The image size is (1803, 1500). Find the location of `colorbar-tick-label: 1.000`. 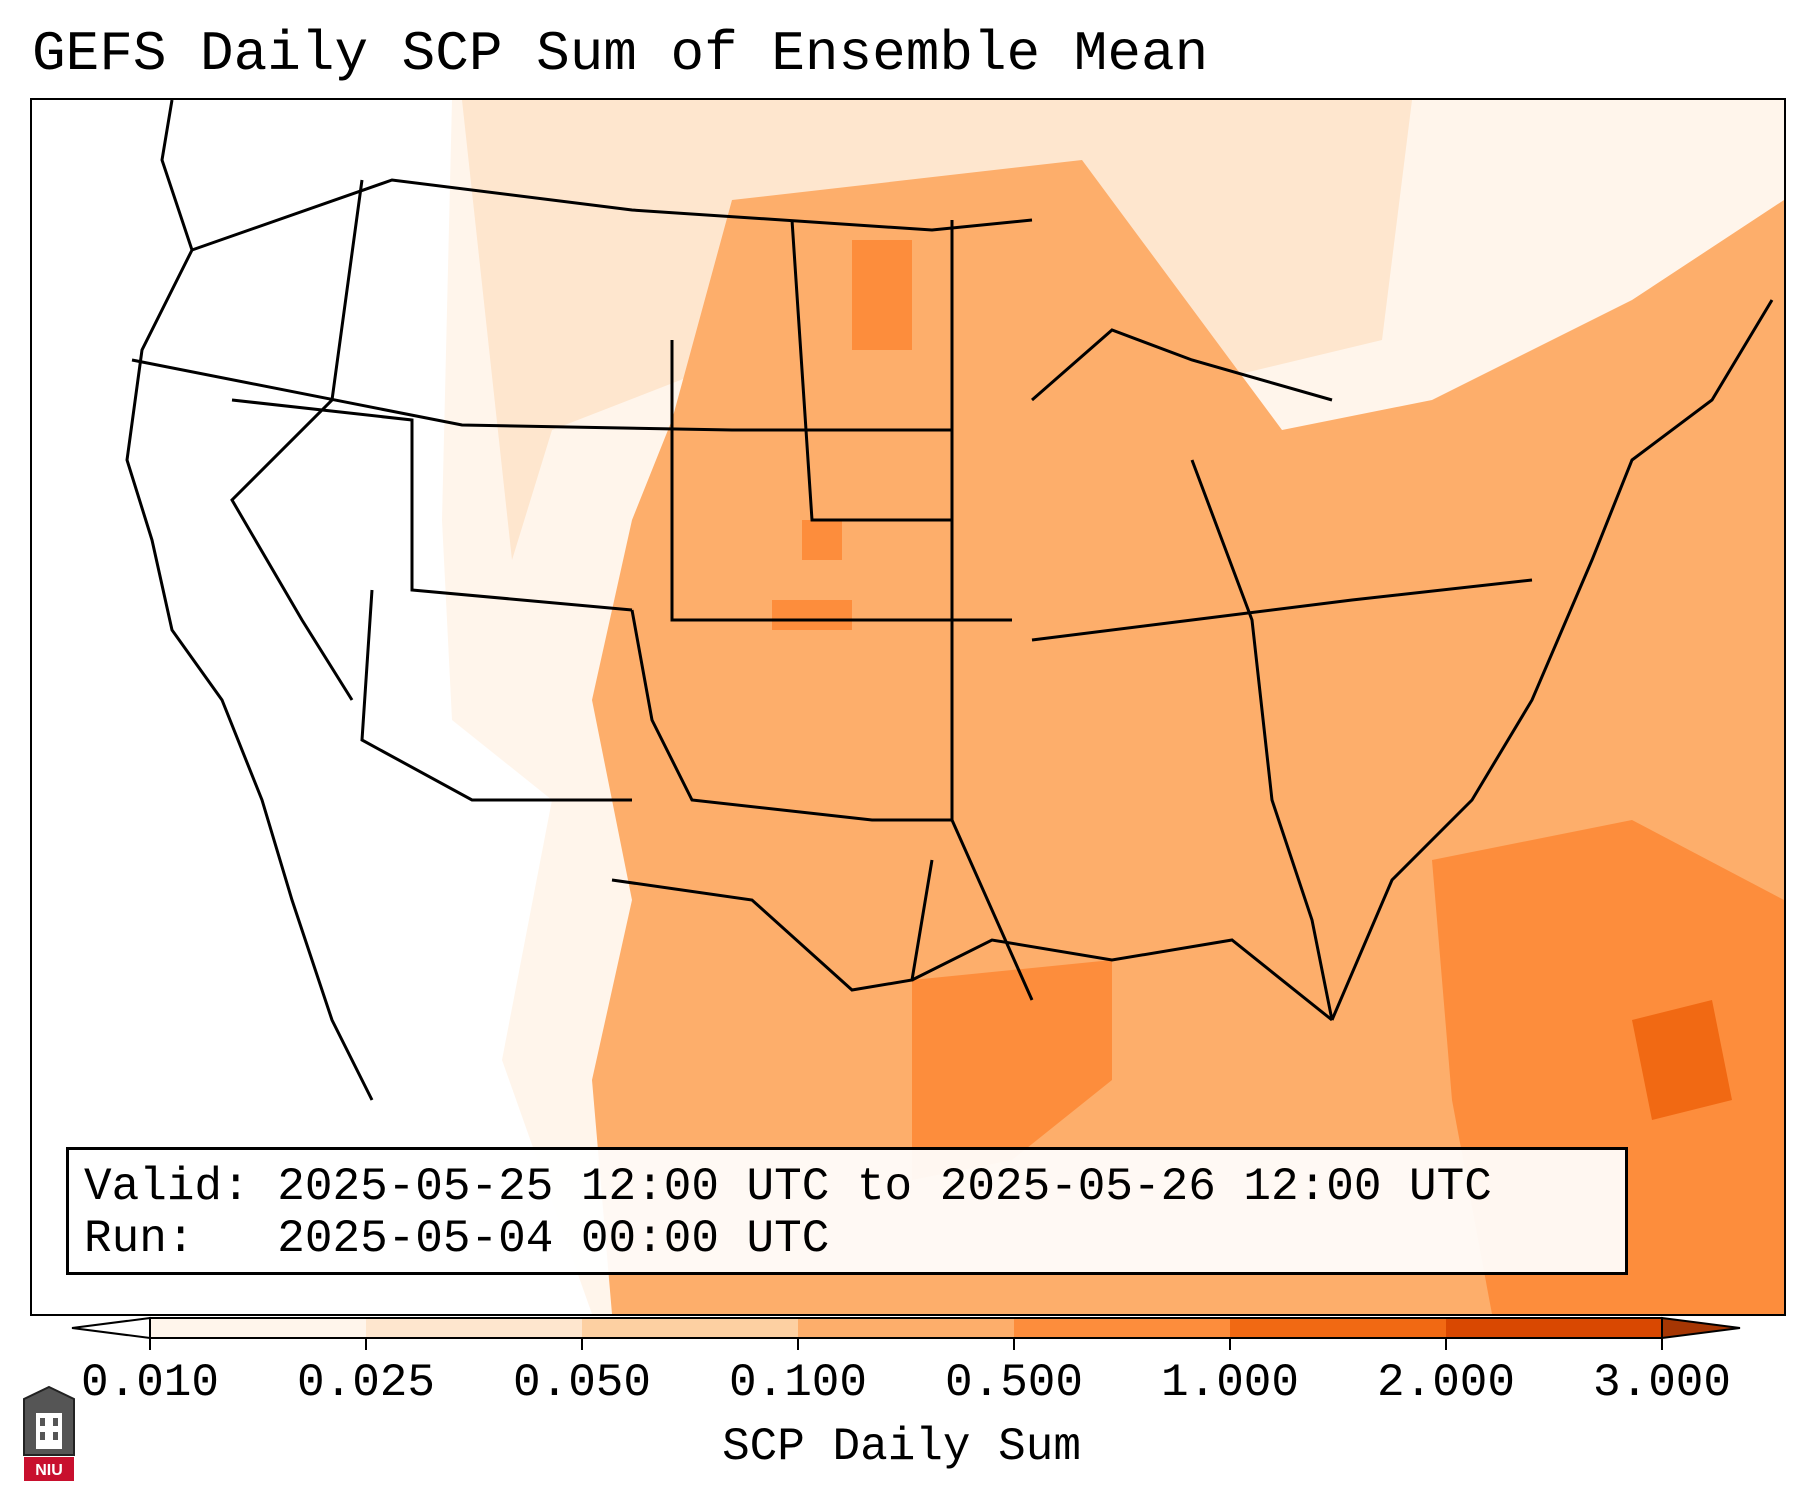

colorbar-tick-label: 1.000 is located at coordinates (1230, 1383).